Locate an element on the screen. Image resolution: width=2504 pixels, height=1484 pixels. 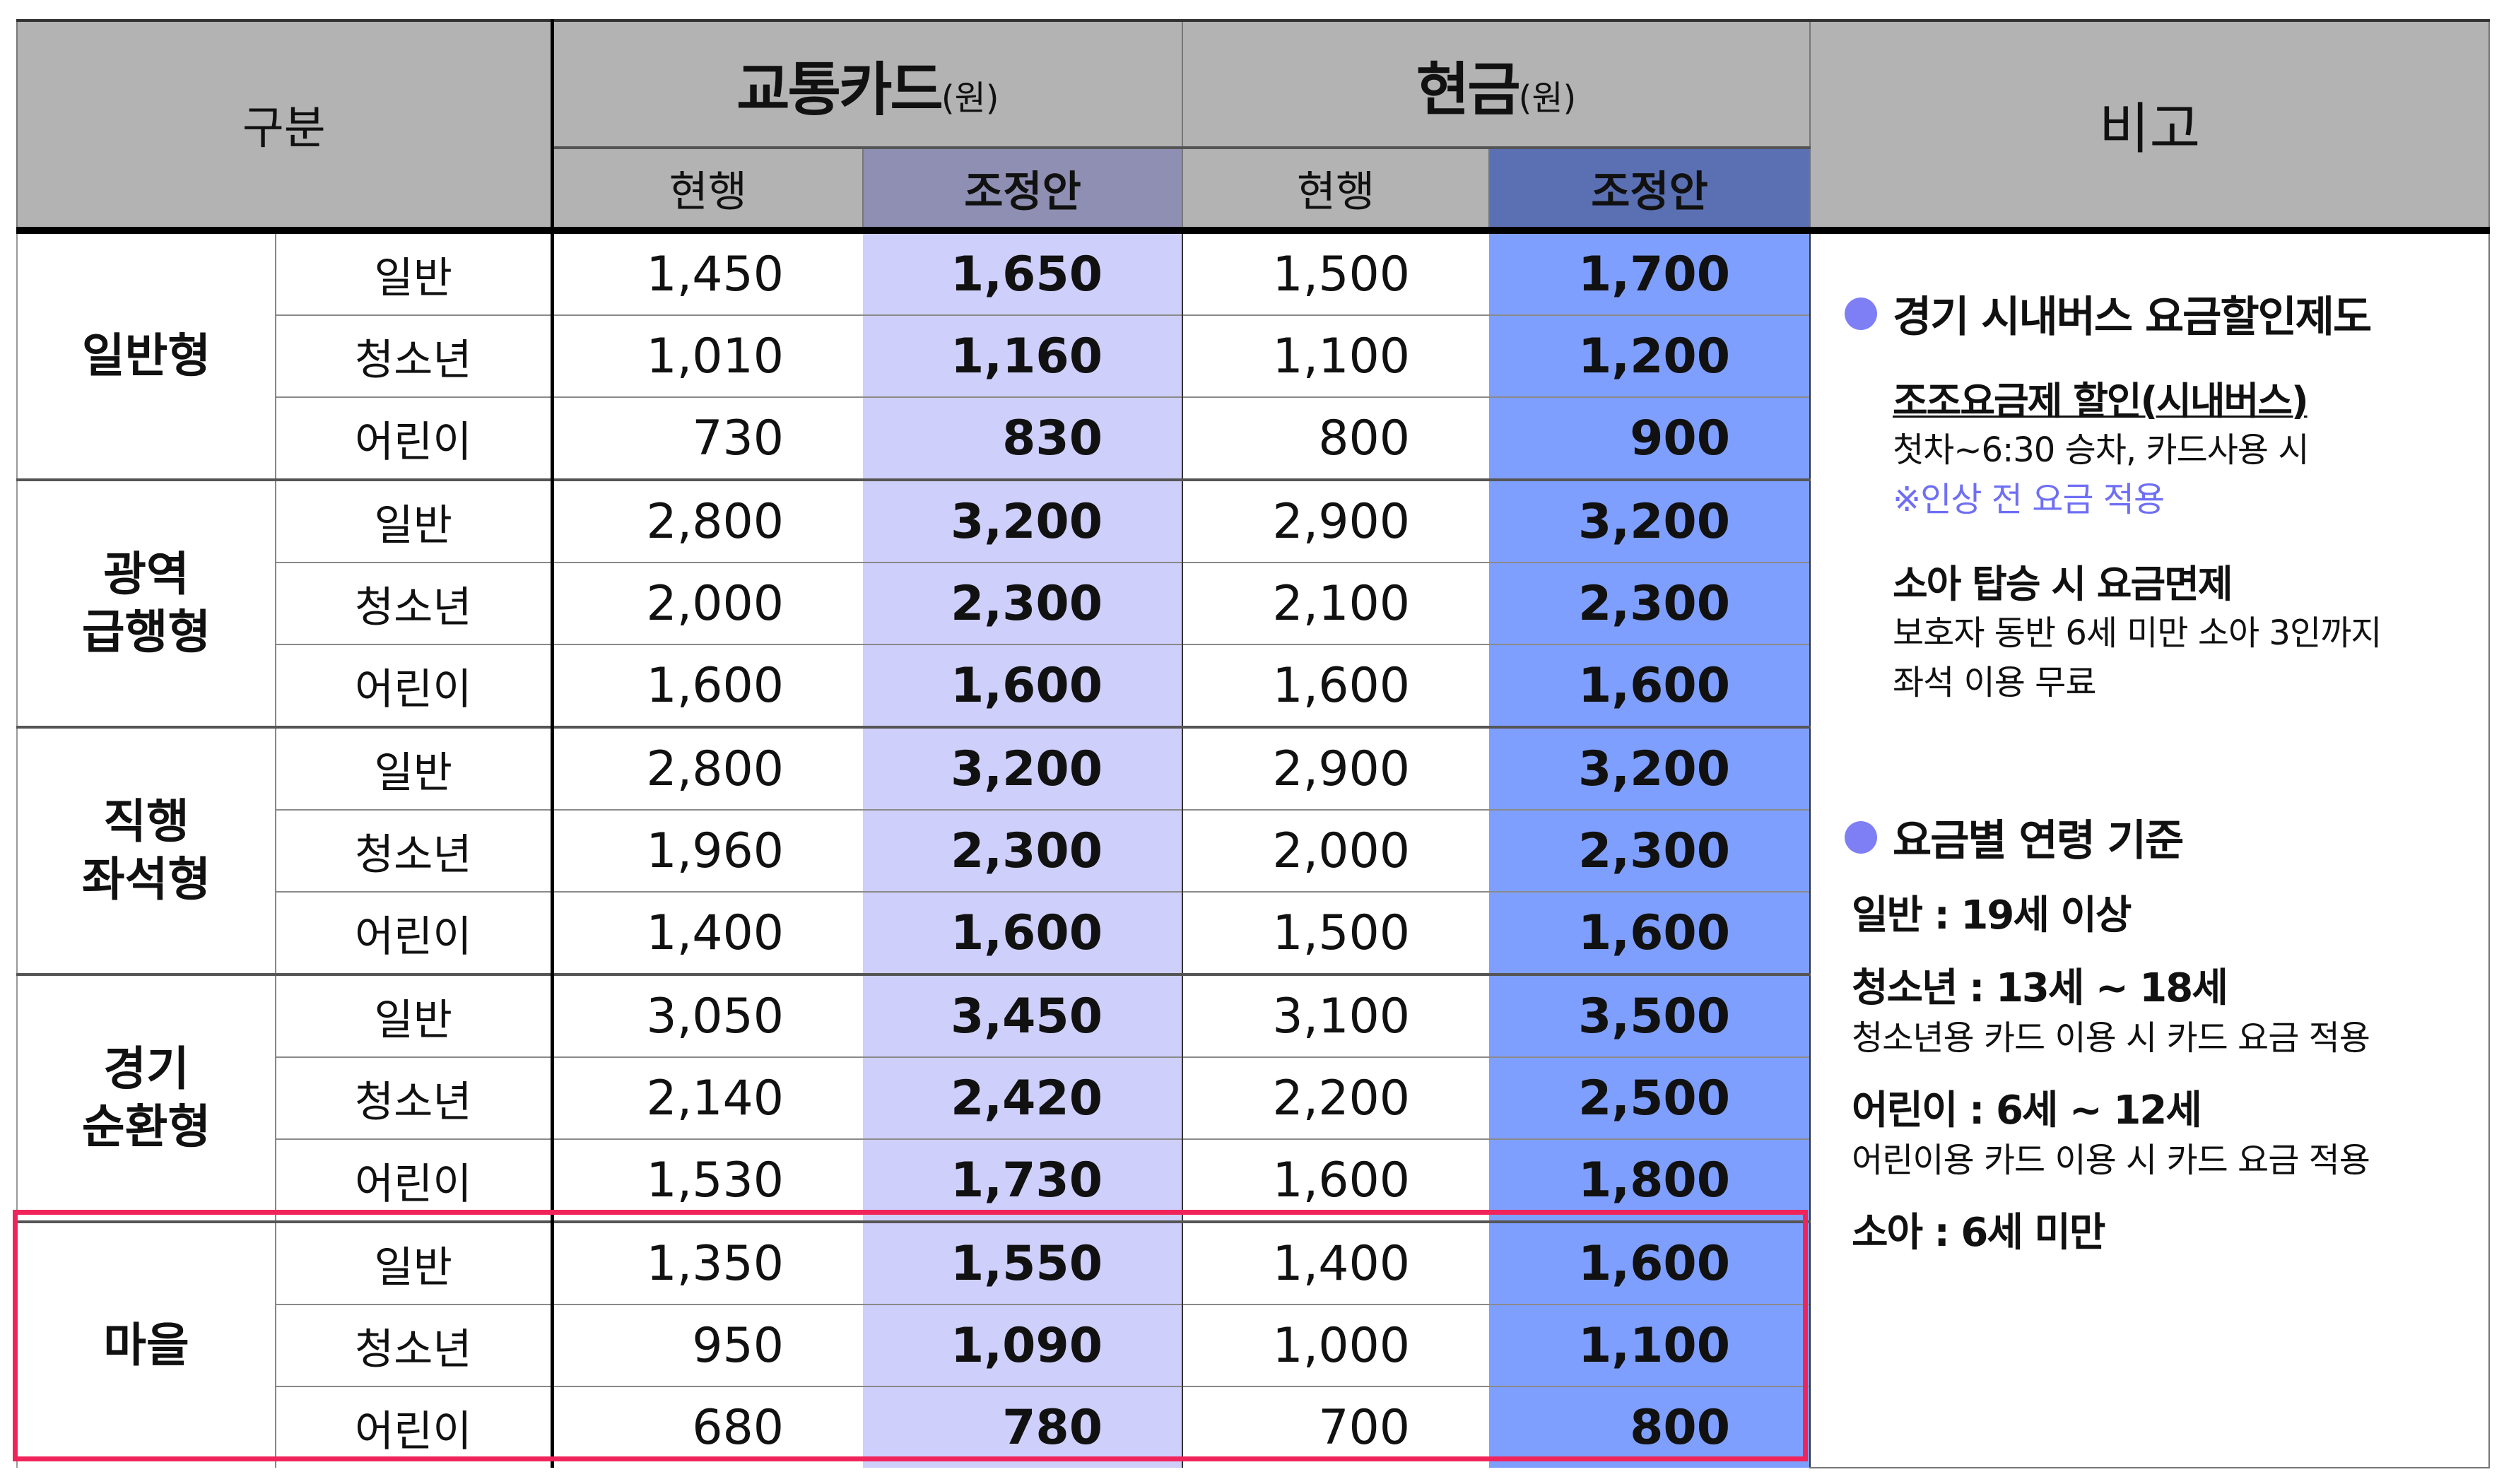
table-row: 어린이 1,530 1,730 1,600 1,800 is located at coordinates (1253, 1180).